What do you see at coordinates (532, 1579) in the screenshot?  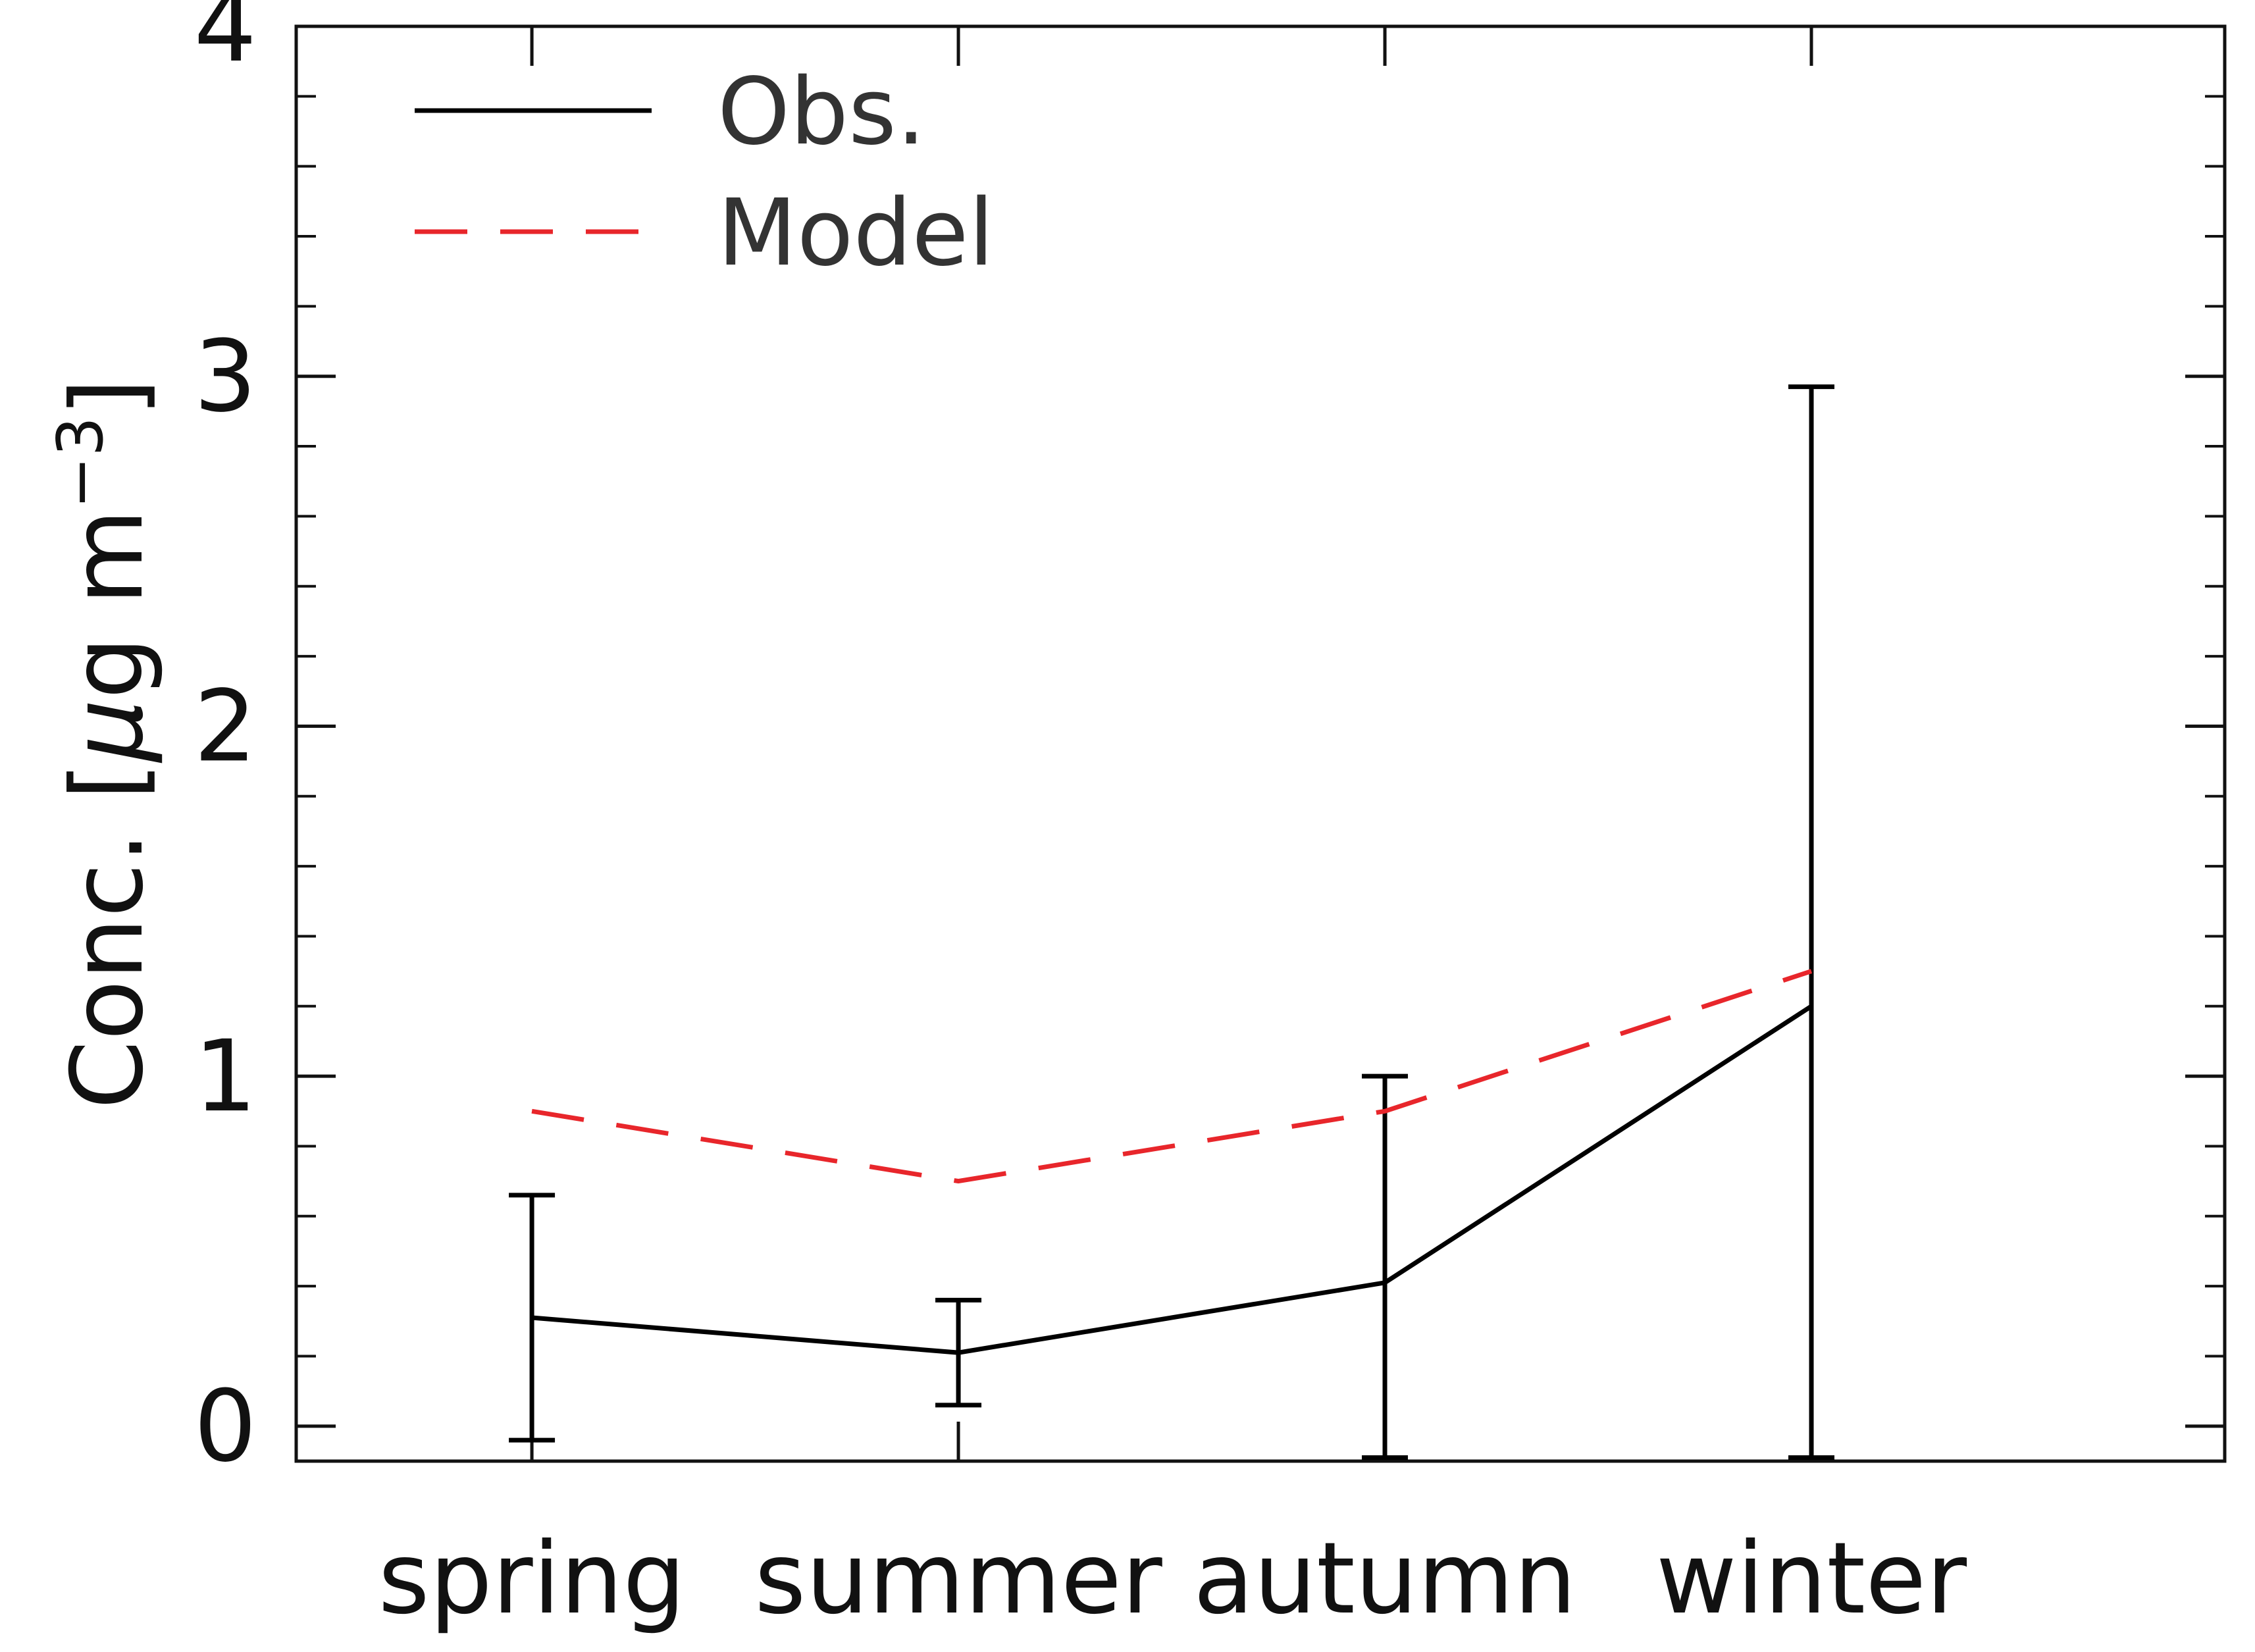 I see `x-category-label: spring` at bounding box center [532, 1579].